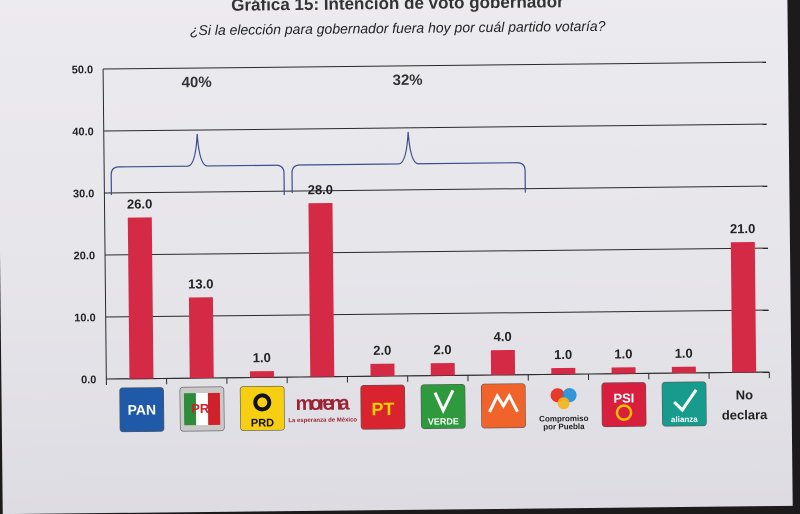 This screenshot has height=514, width=800. I want to click on logo-subtext: declara, so click(745, 414).